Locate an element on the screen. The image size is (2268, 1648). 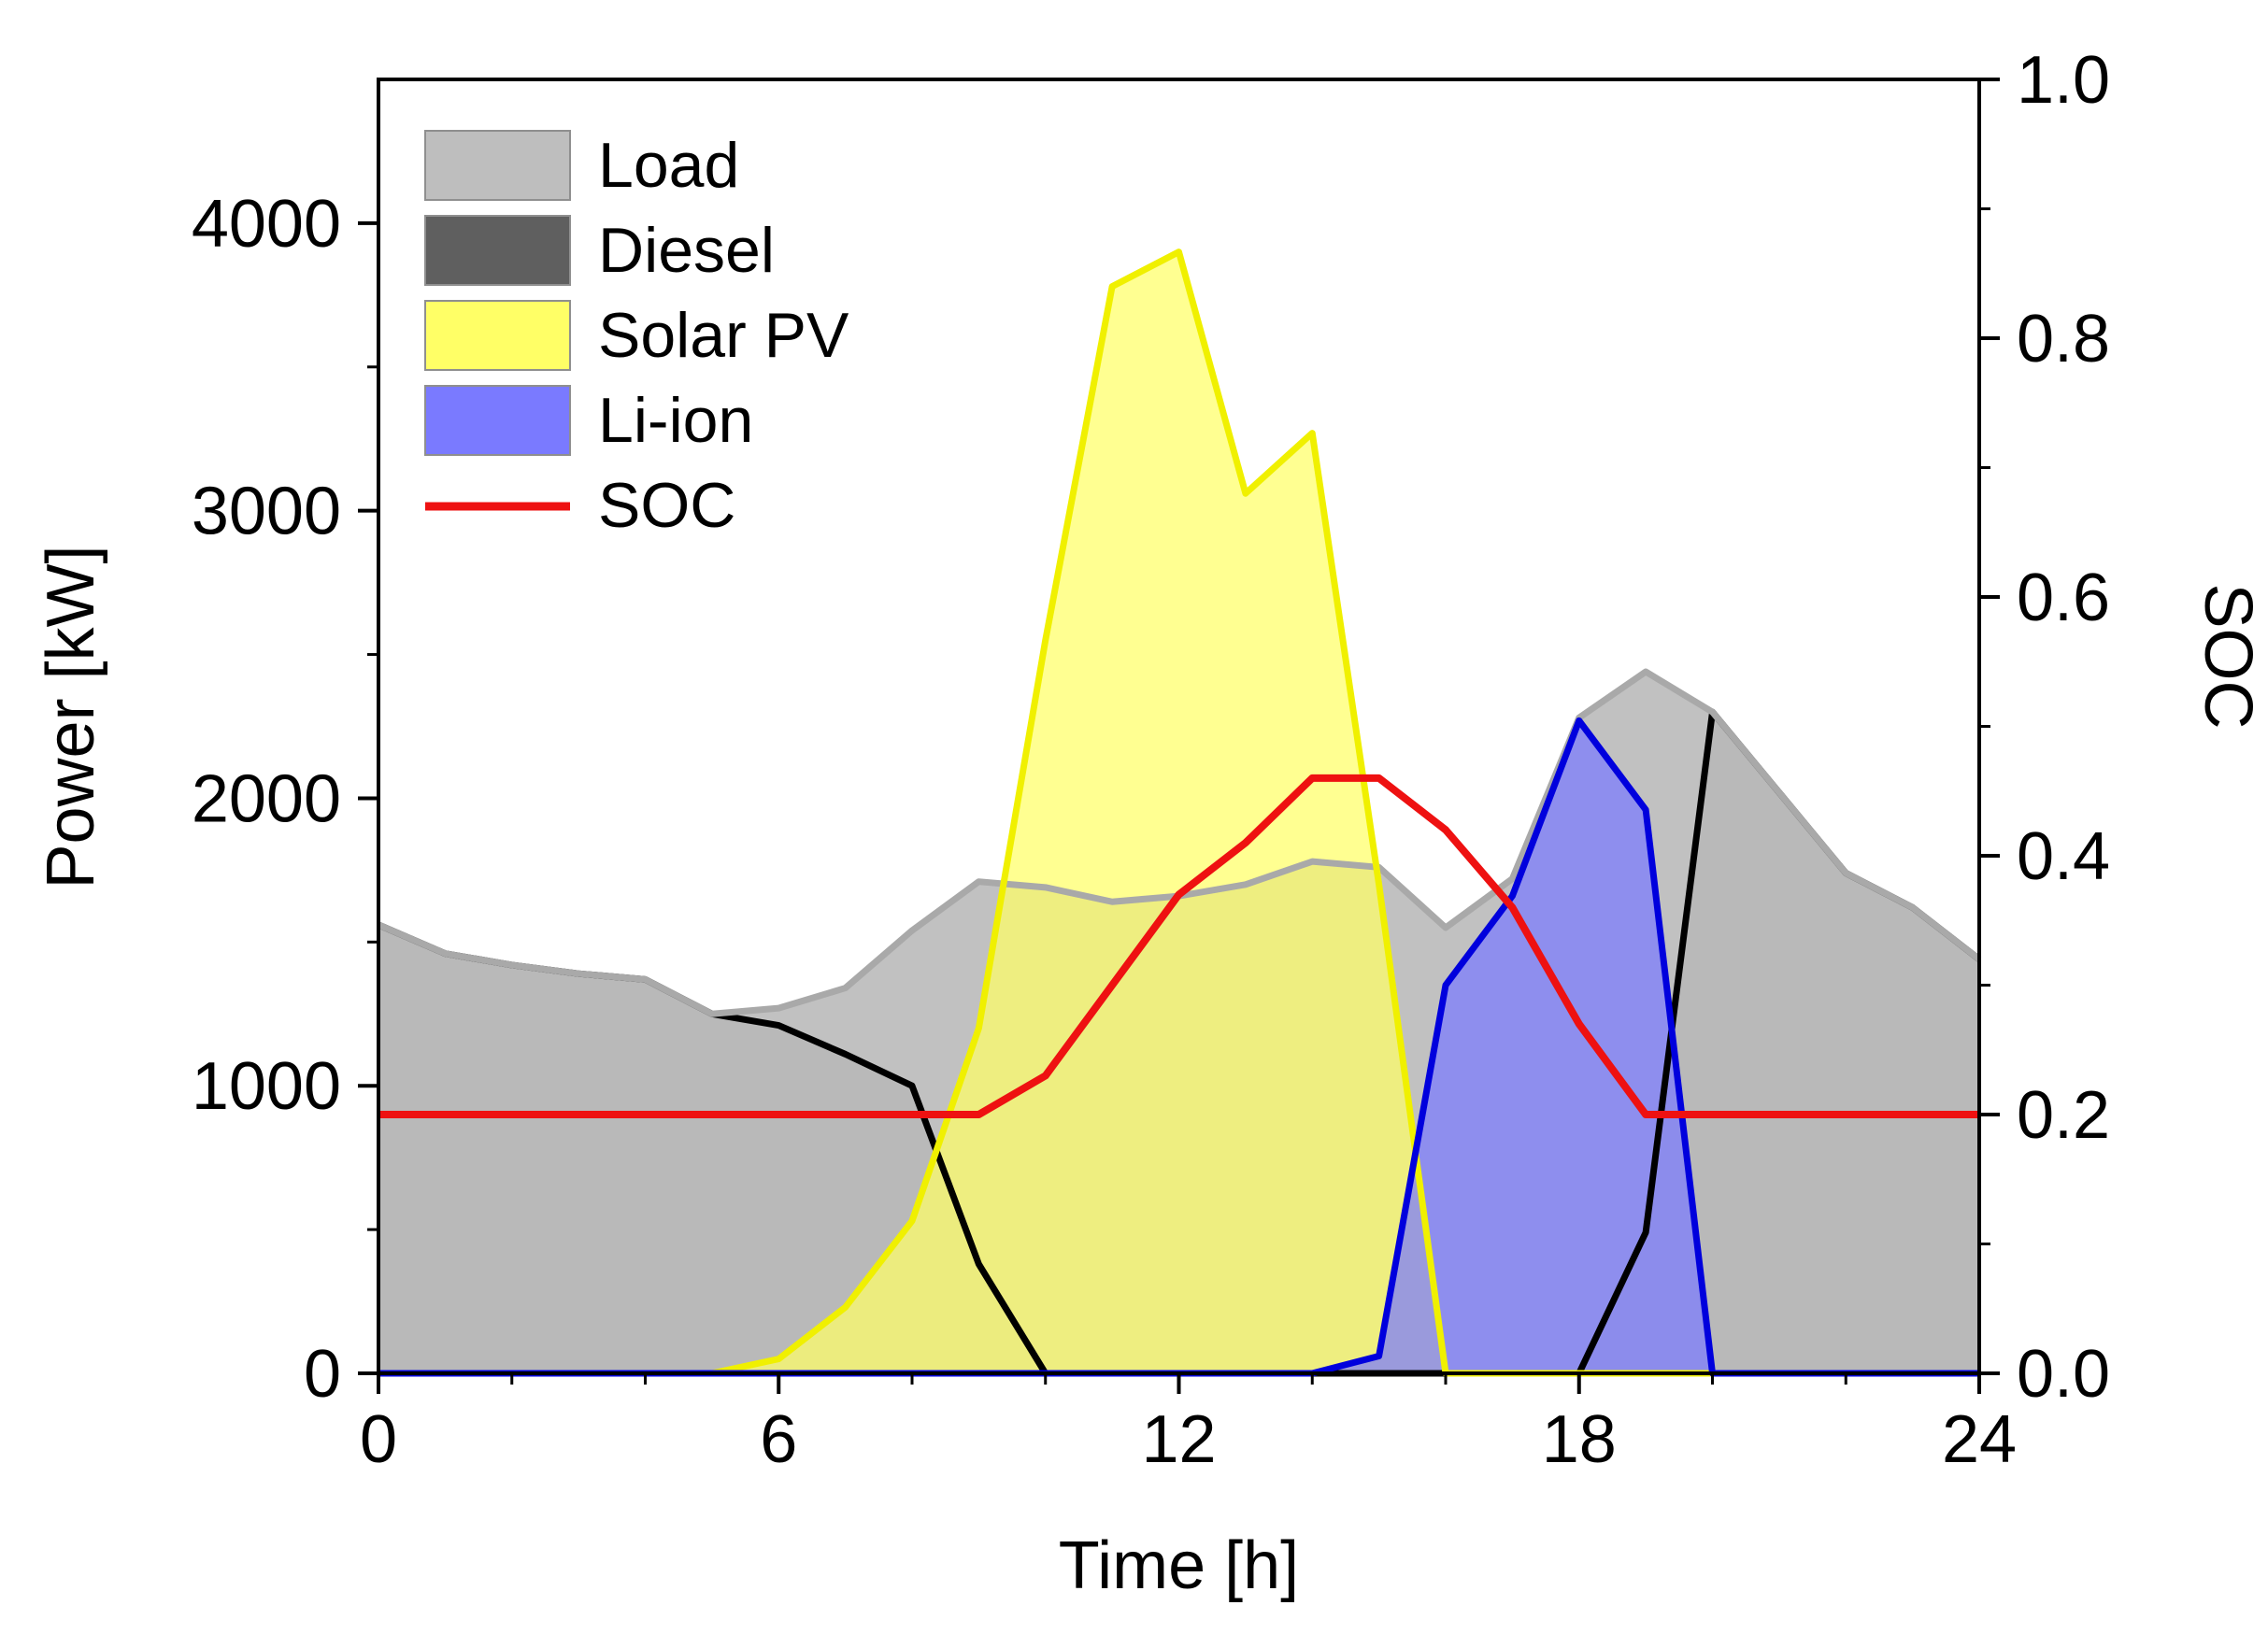
legend-swatch-diesel is located at coordinates (497, 250).